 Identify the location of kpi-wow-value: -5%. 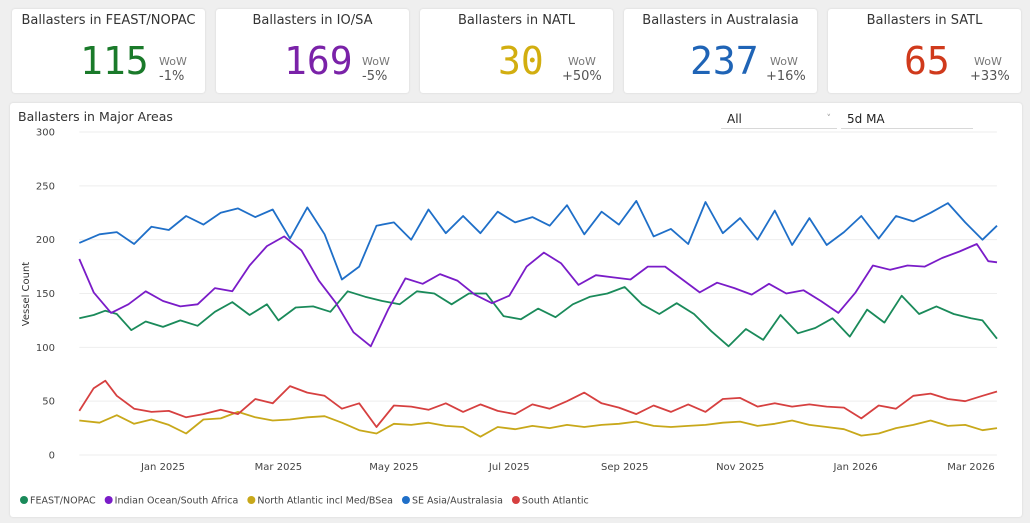
(375, 76).